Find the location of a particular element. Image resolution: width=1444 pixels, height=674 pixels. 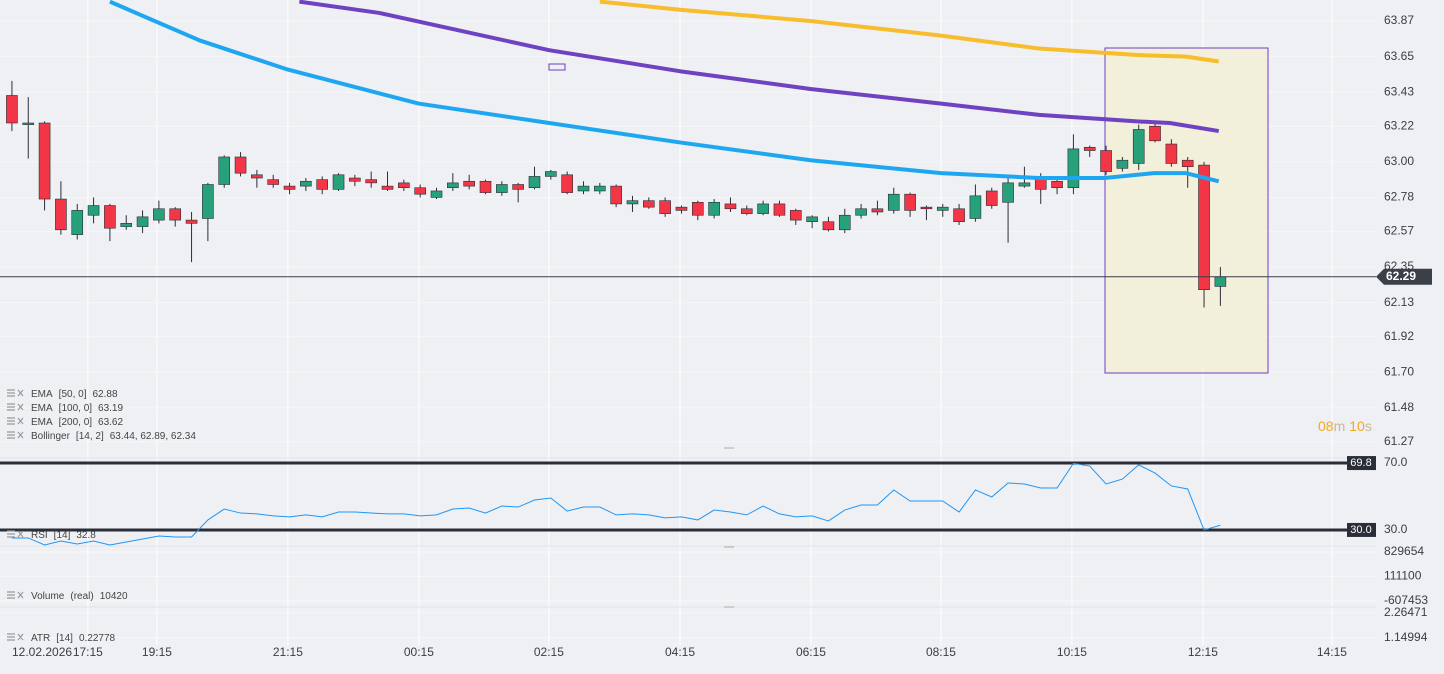

level-badge is located at coordinates (1361, 463).